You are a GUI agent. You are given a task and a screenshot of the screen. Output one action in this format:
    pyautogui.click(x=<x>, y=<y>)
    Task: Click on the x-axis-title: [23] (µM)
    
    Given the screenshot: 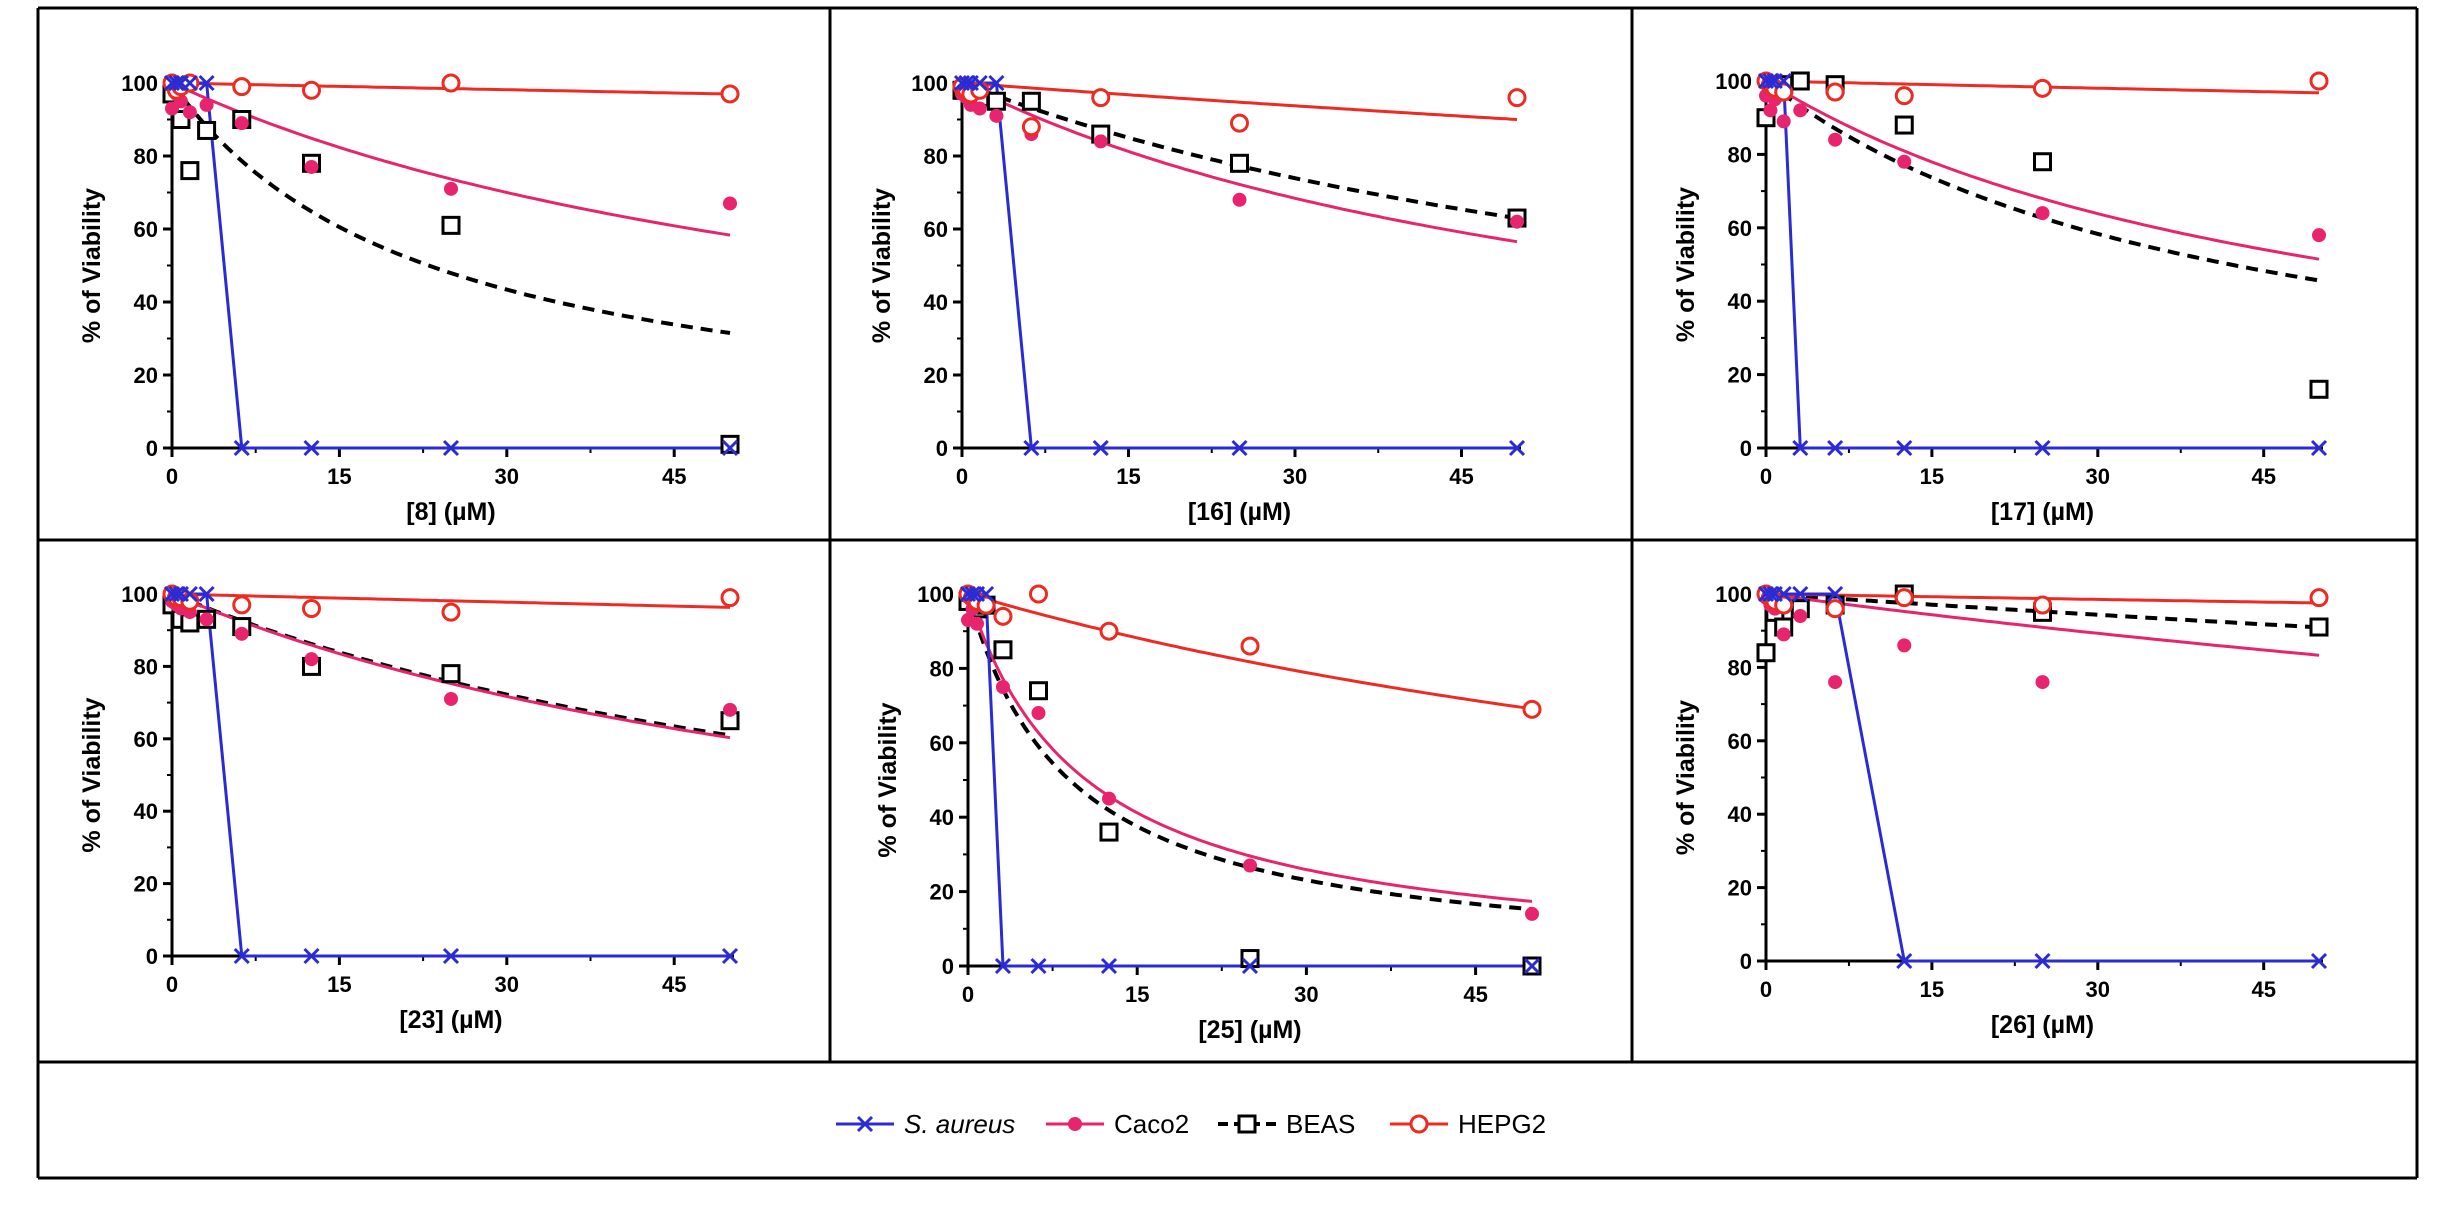 What is the action you would take?
    pyautogui.click(x=450, y=1020)
    